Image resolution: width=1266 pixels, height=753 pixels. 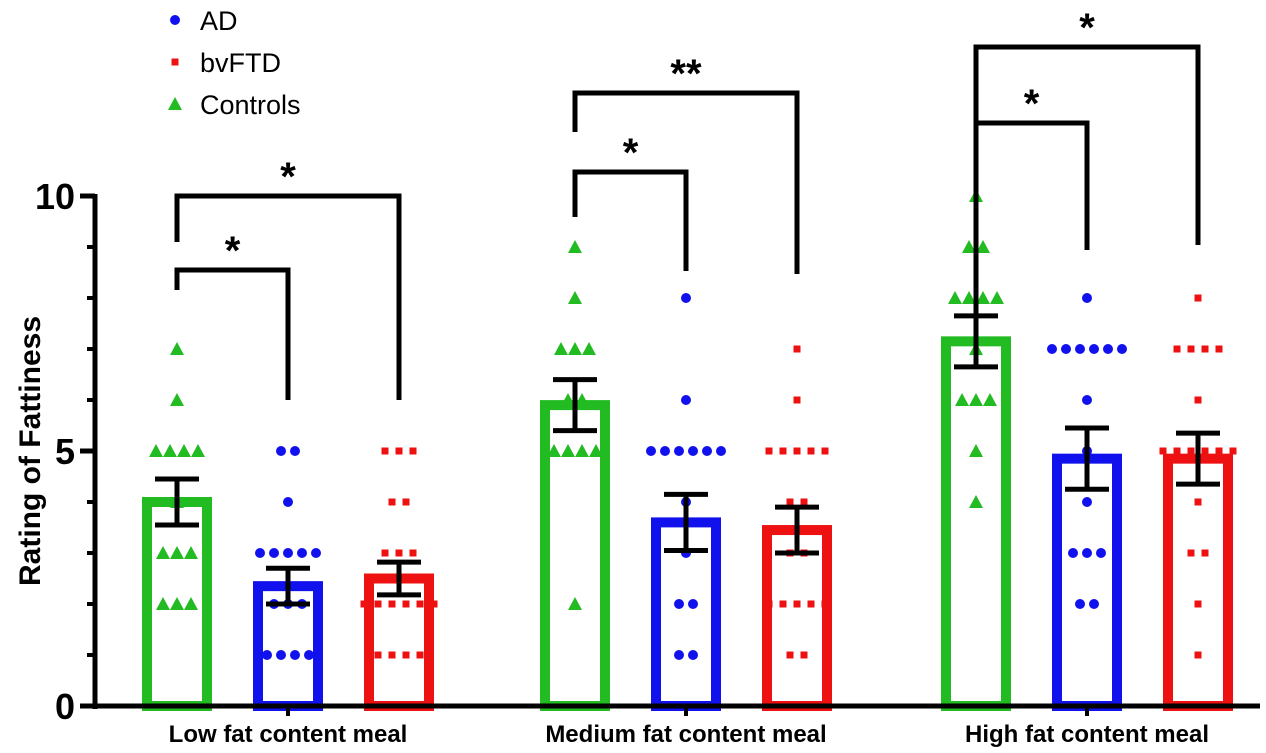 I want to click on legend-label: bvFTD, so click(x=240, y=63).